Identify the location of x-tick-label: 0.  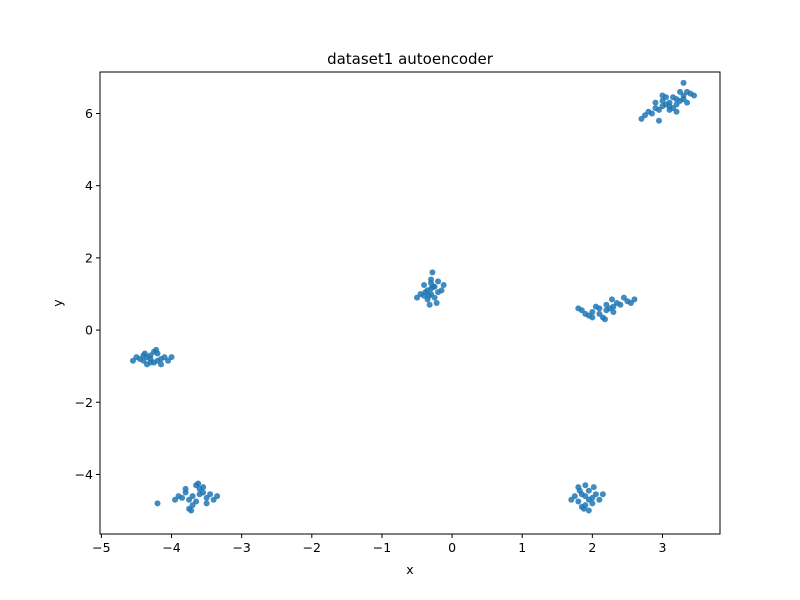
(452, 547).